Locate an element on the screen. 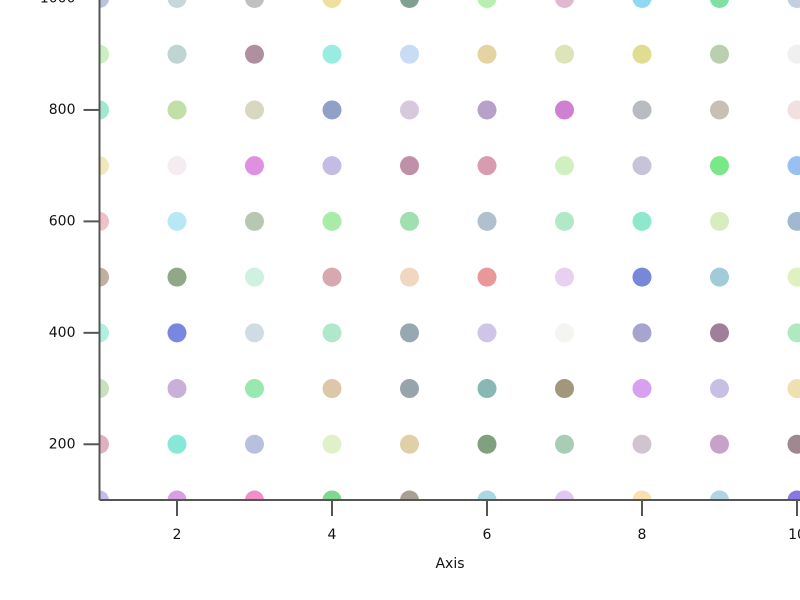 Image resolution: width=800 pixels, height=600 pixels. y-tick-label: 600 is located at coordinates (62, 221).